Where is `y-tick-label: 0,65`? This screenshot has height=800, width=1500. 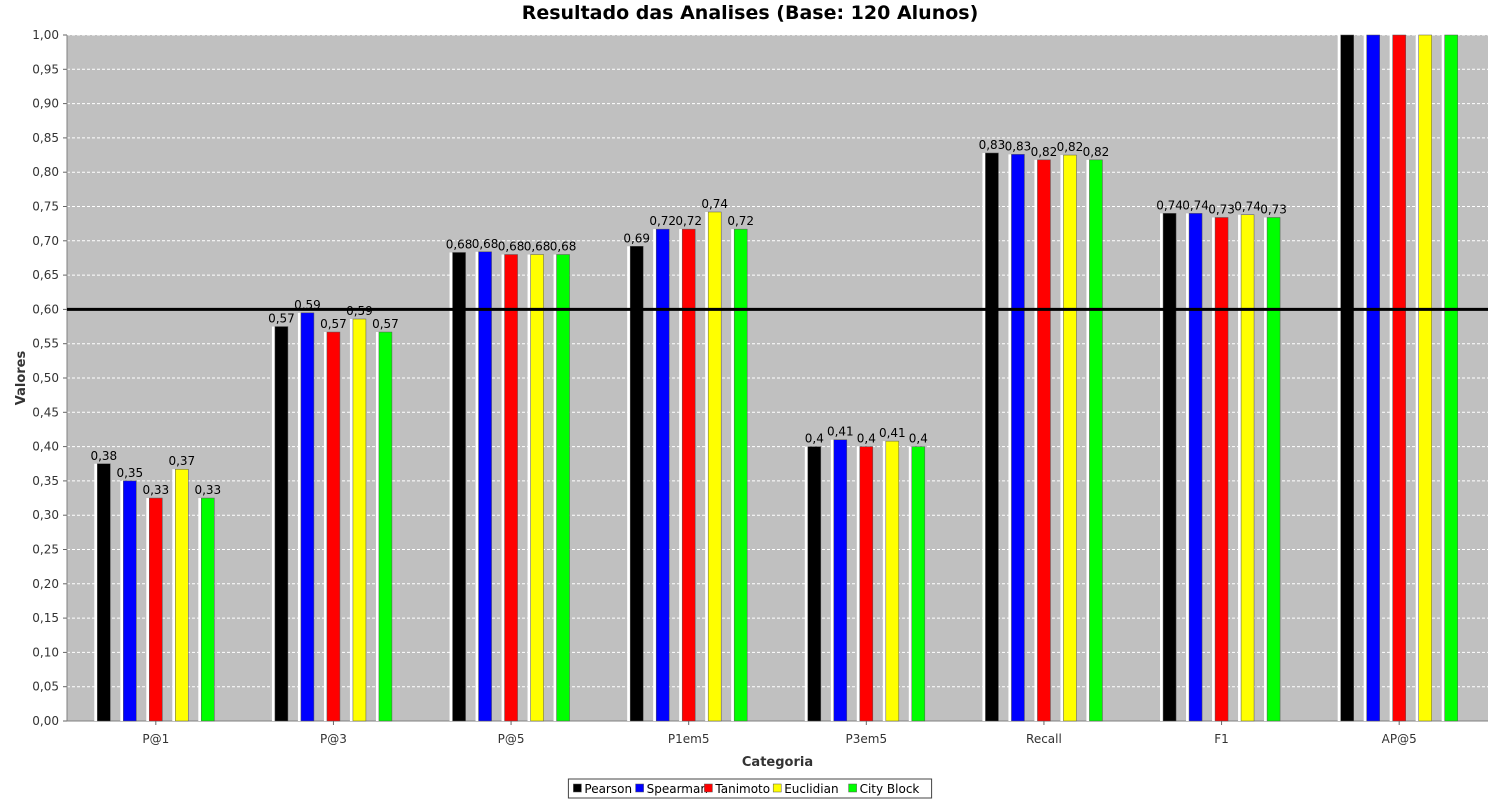 y-tick-label: 0,65 is located at coordinates (45, 275).